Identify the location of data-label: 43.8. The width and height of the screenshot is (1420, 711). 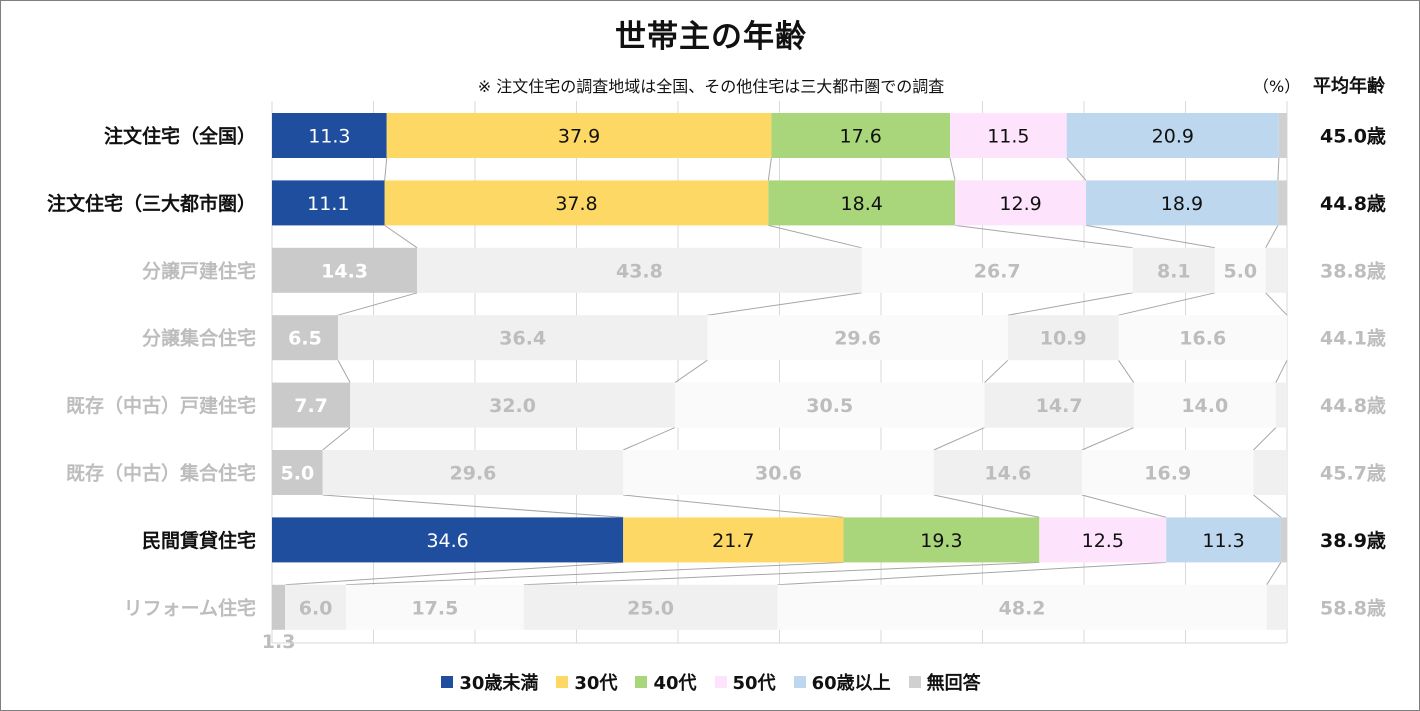
(639, 271).